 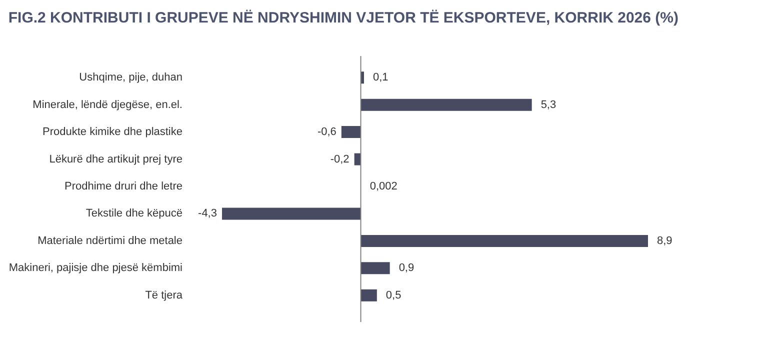 I want to click on y-tick-label: Lëkurë dhe artikujt prej tyre, so click(x=115, y=159).